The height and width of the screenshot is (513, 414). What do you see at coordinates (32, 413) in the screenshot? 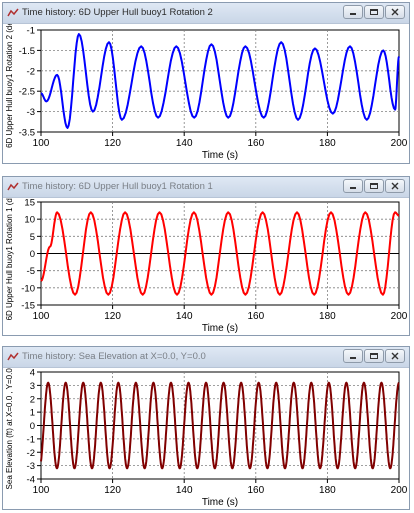
I see `y-tick-label: 1` at bounding box center [32, 413].